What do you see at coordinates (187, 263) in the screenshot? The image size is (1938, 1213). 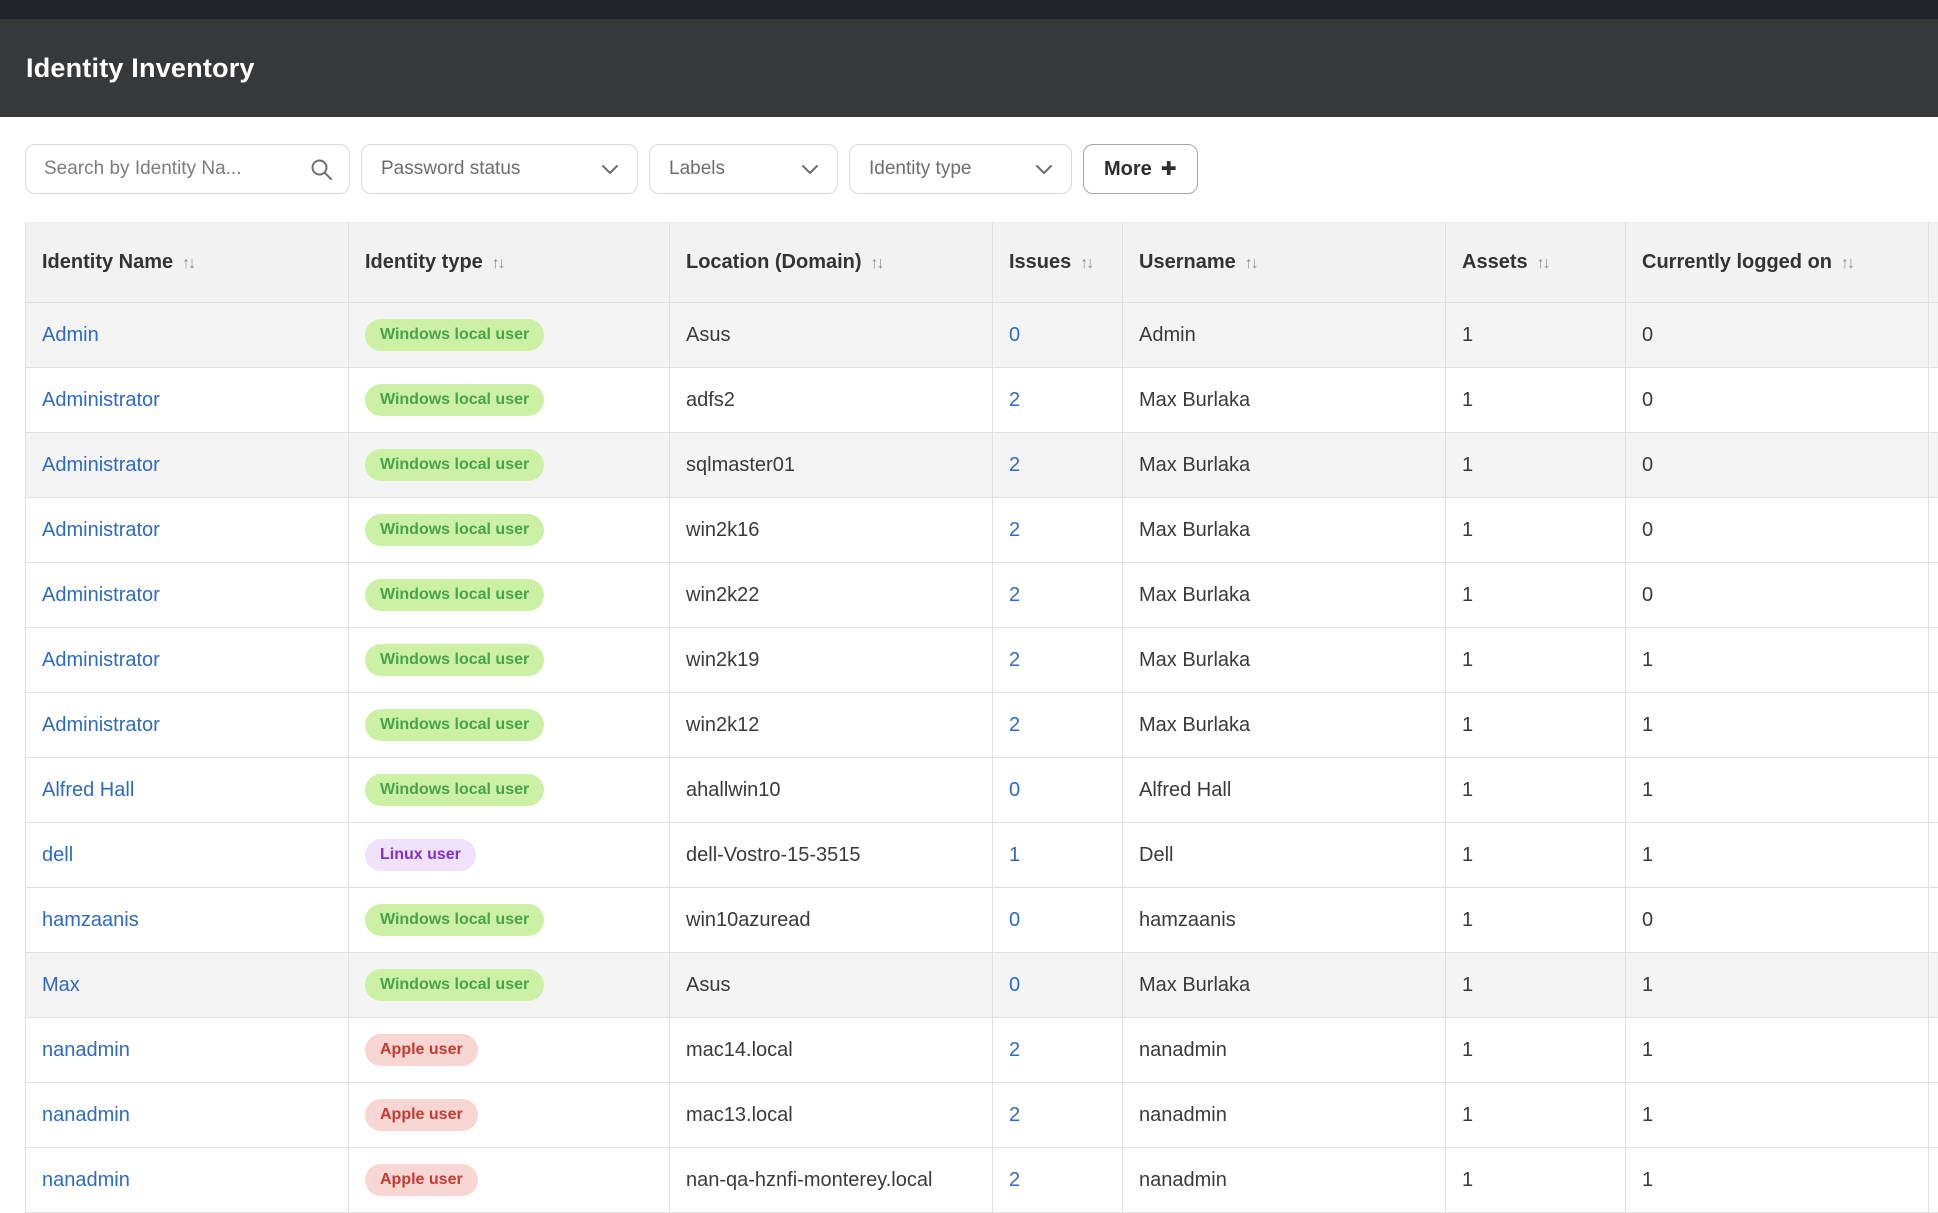 I see `column-header: Identity Name↑↓` at bounding box center [187, 263].